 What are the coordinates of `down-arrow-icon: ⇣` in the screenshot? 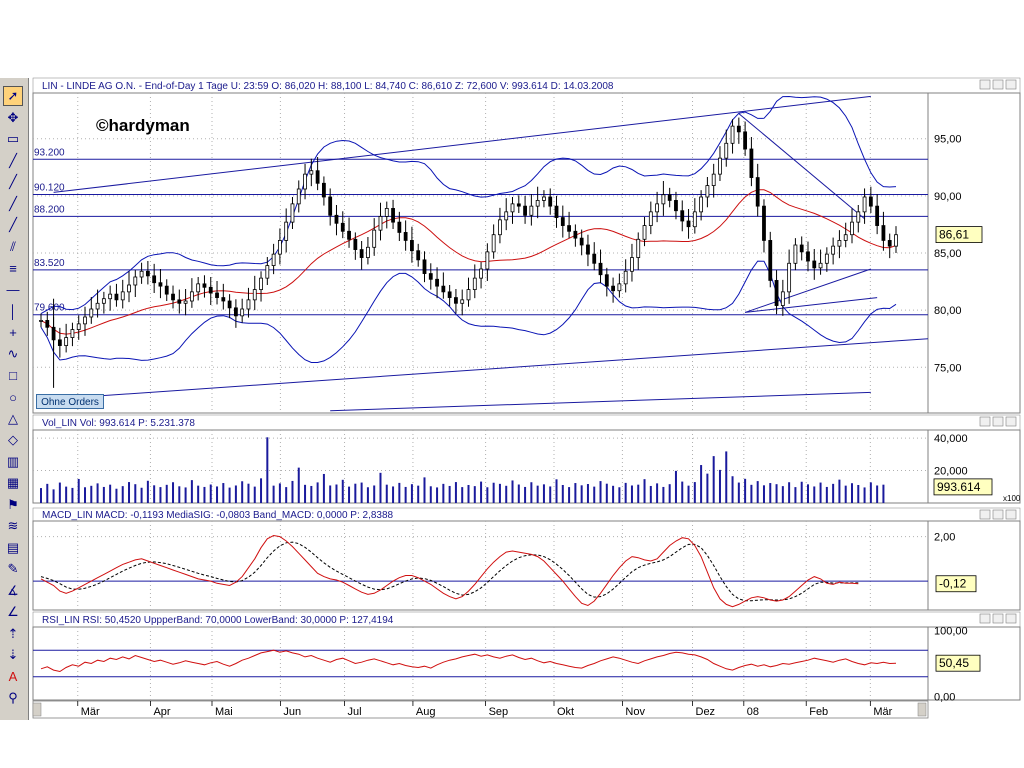 It's located at (13, 654).